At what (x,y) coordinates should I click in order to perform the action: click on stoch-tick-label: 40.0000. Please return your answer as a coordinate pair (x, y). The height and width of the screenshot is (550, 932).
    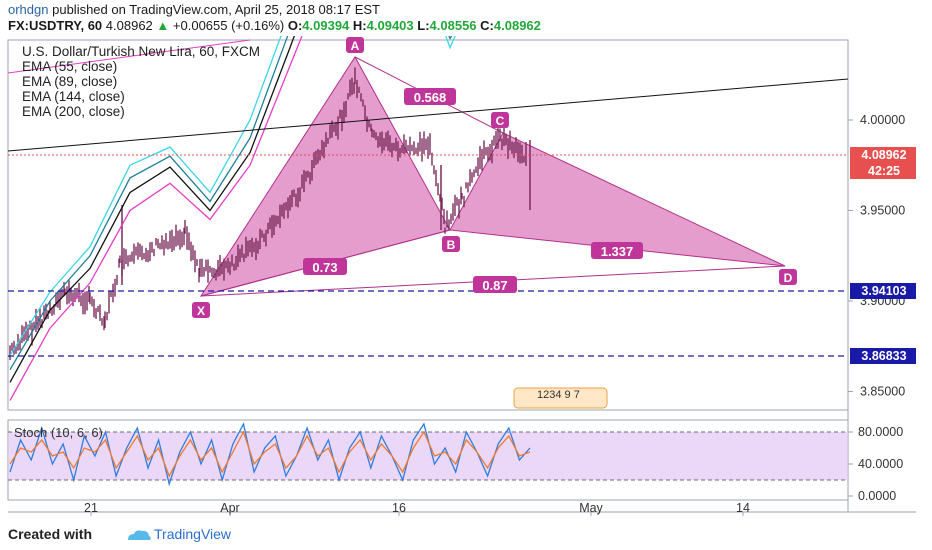
    Looking at the image, I should click on (880, 464).